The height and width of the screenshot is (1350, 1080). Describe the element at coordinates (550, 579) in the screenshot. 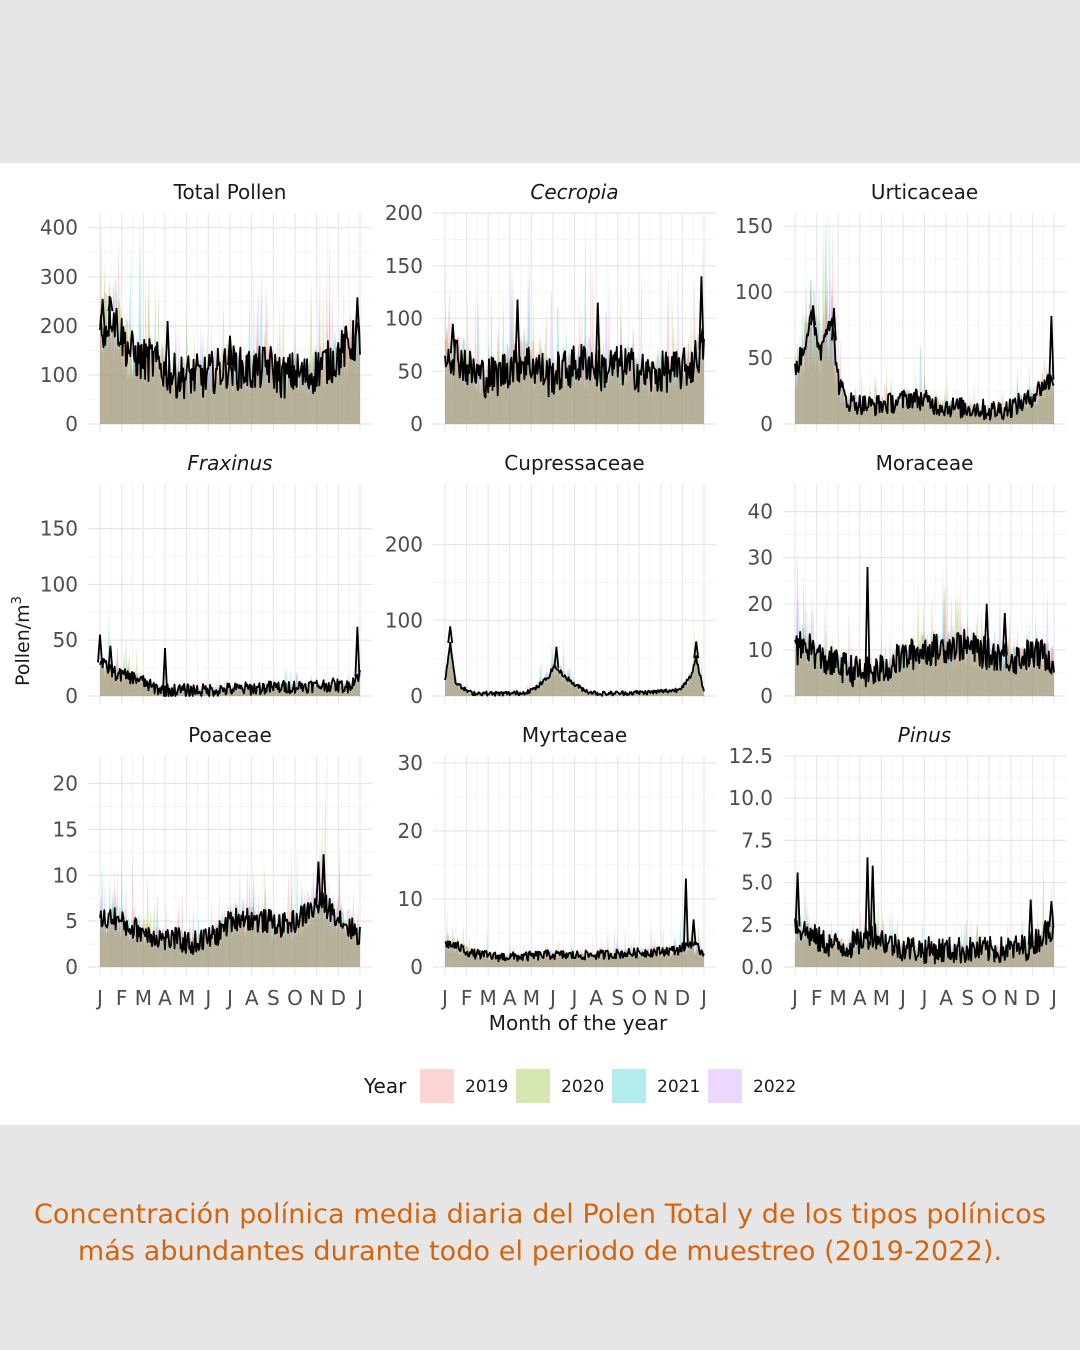

I see `panel-cupressaceae: 0 100 200 Cupressaceae` at that location.